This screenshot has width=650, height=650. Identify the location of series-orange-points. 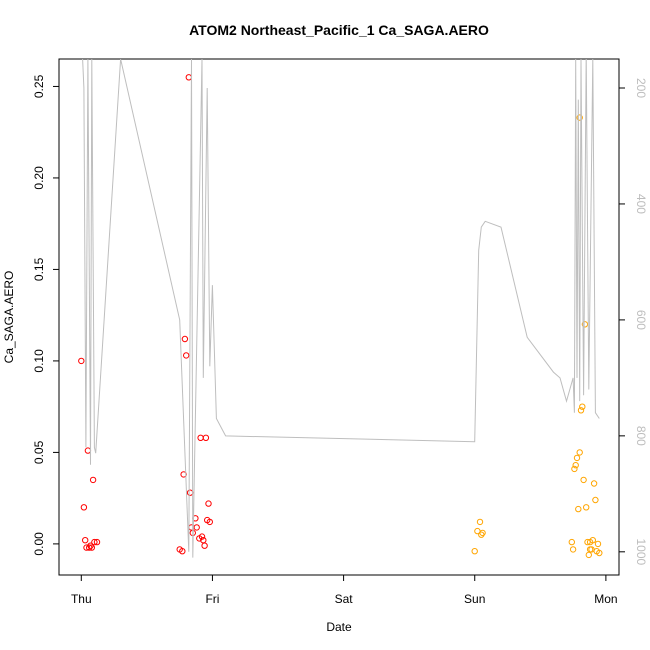
(537, 336).